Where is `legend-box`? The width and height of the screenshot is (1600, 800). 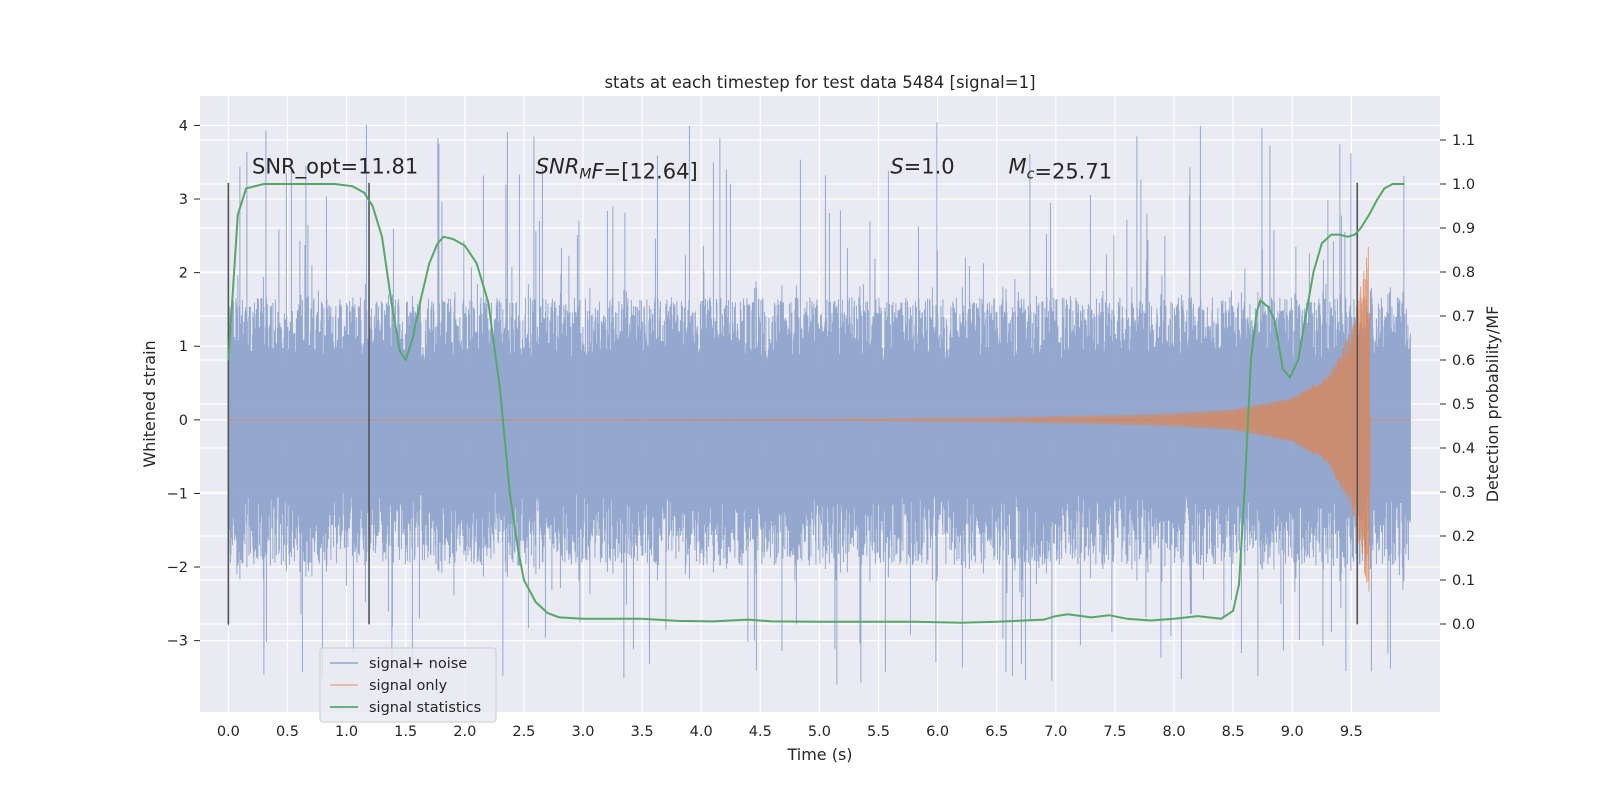 legend-box is located at coordinates (408, 685).